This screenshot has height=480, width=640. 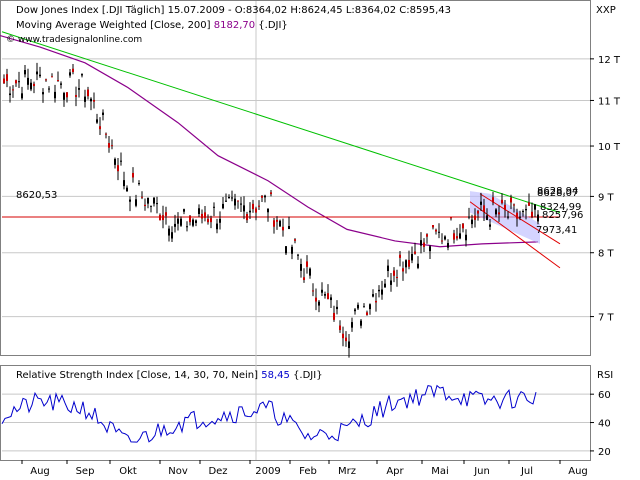 I want to click on month-label: Jun, so click(x=481, y=471).